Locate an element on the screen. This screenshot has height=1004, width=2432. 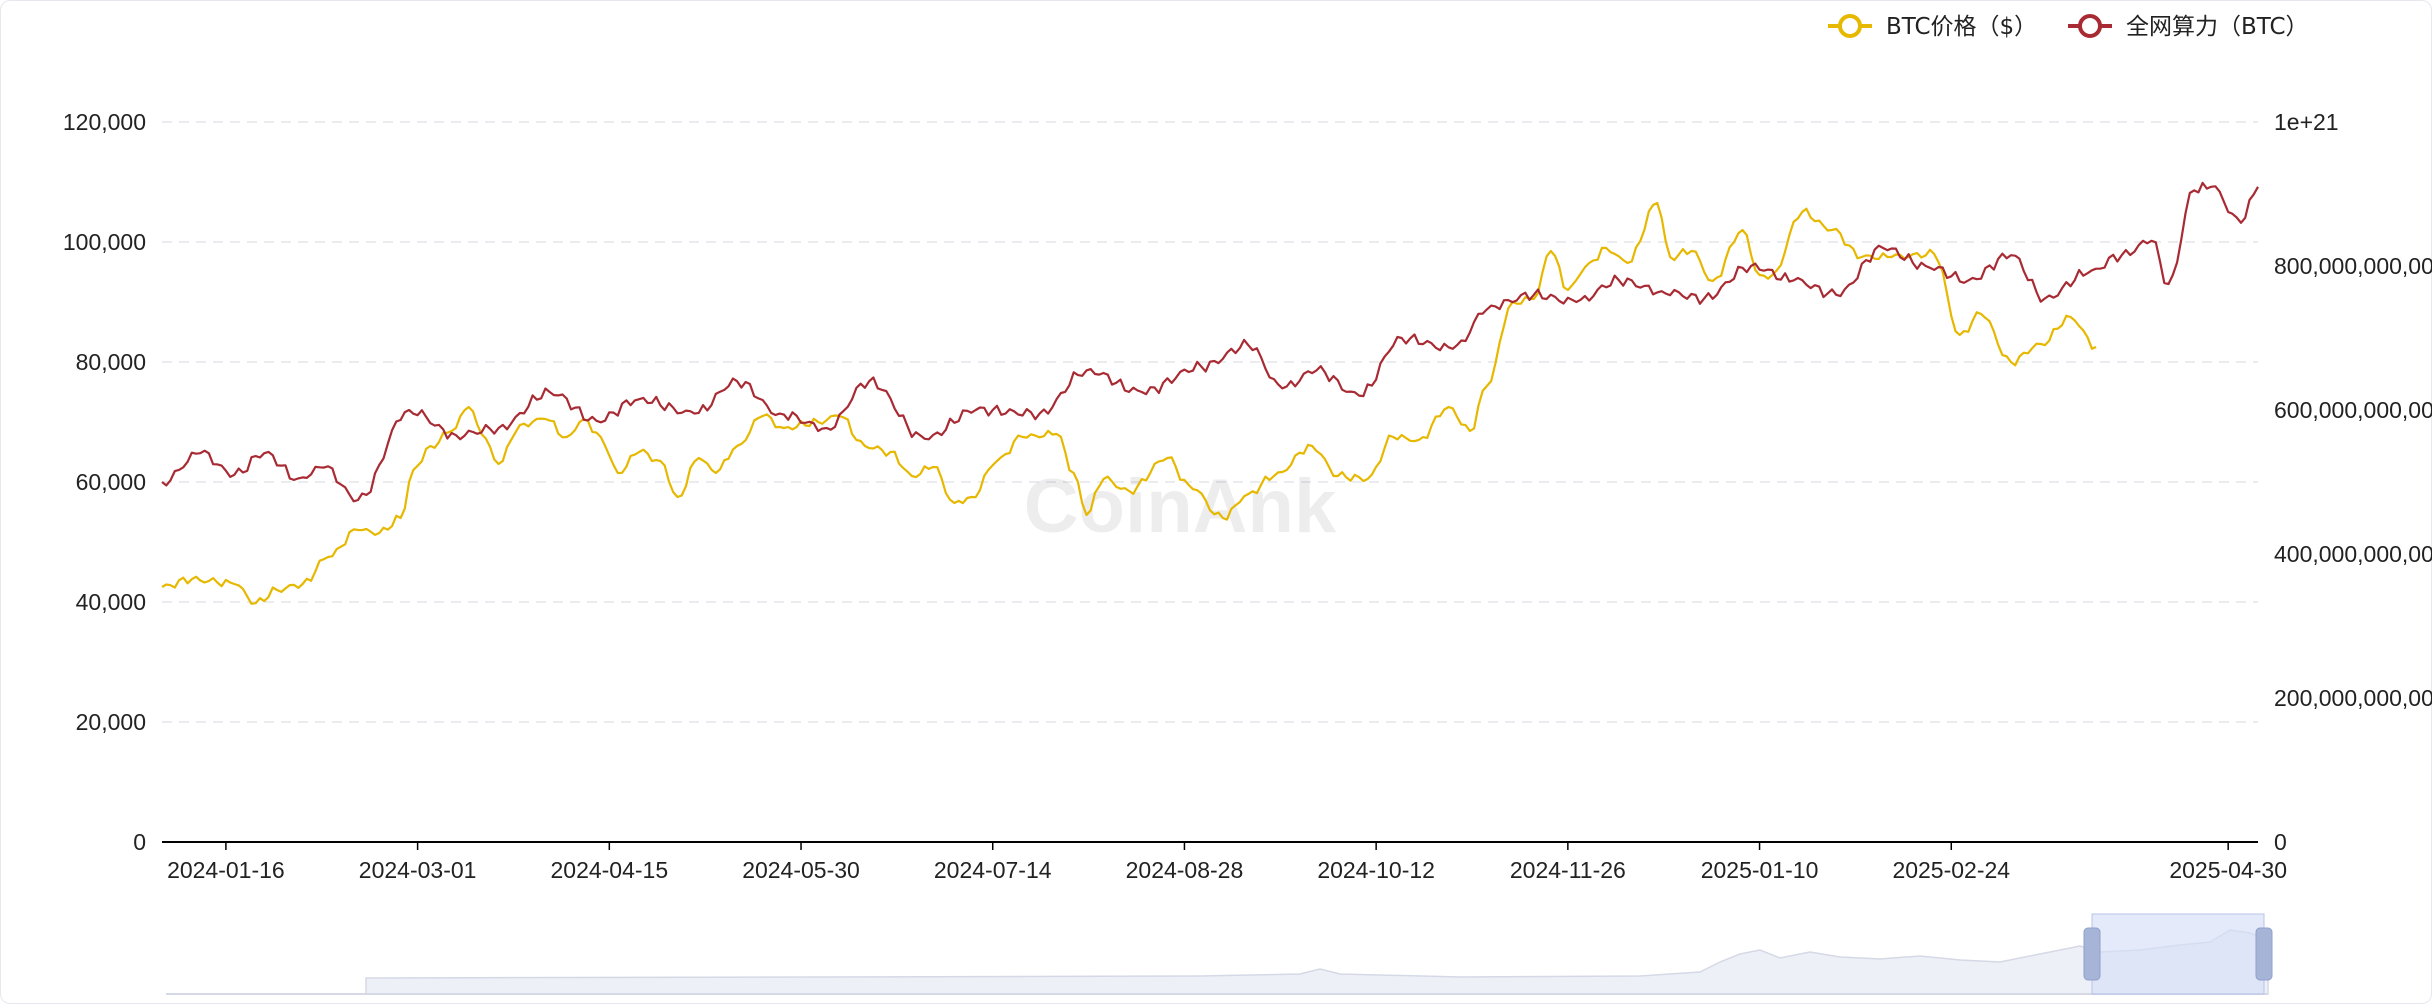
legend-item-hashrate: 全网算力（BTC） is located at coordinates (2188, 27).